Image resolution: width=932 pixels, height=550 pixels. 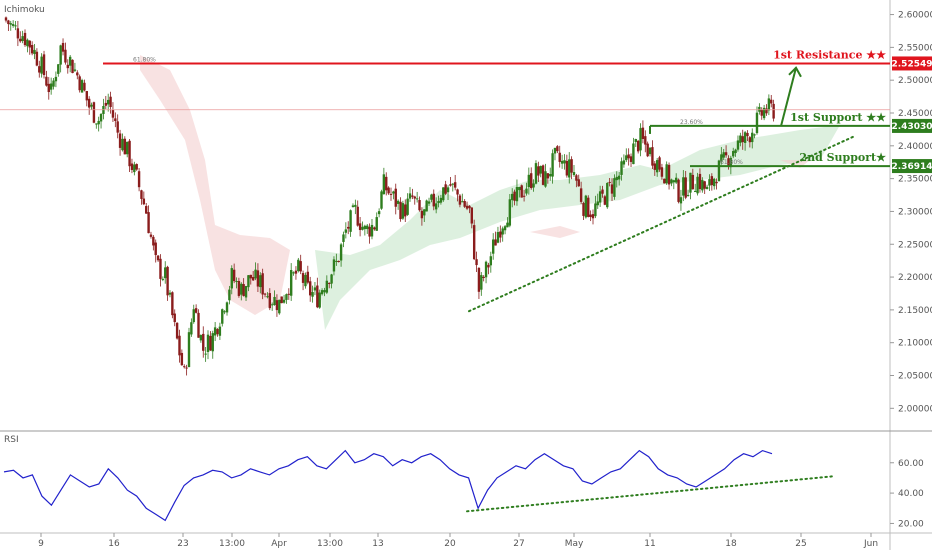 What do you see at coordinates (915, 212) in the screenshot?
I see `price-tick-label: 2.30000` at bounding box center [915, 212].